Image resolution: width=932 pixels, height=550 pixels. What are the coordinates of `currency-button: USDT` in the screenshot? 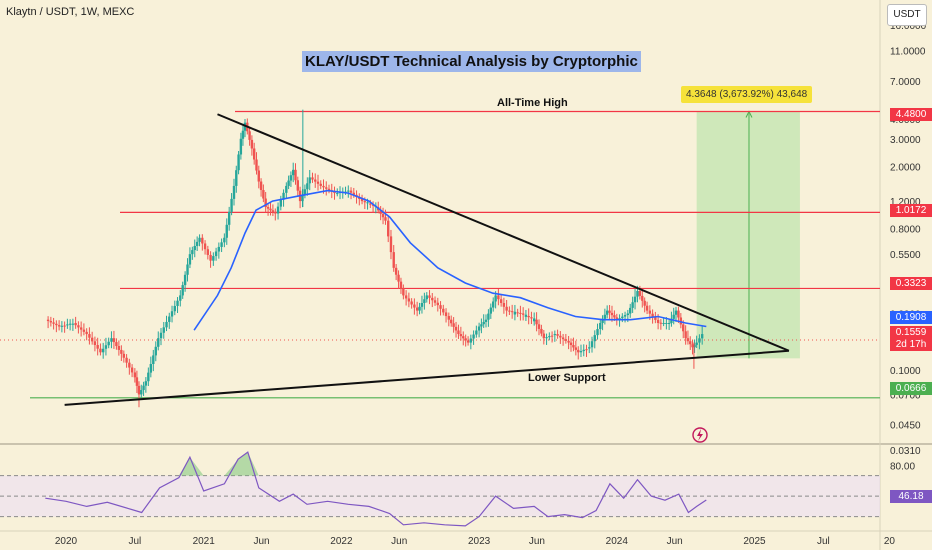 It's located at (907, 15).